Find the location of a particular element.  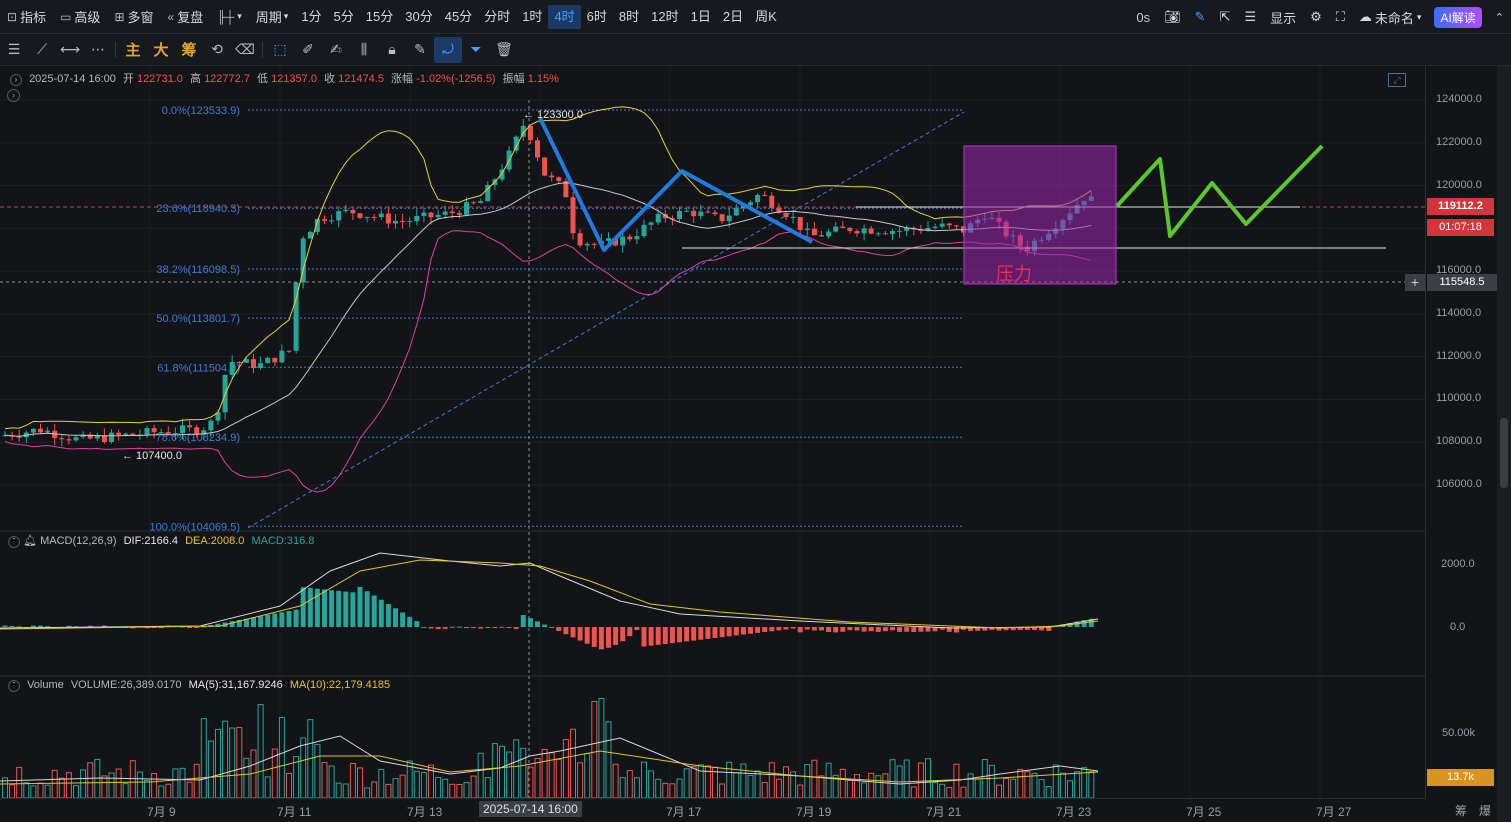

drawing-select-icon: ⬚ is located at coordinates (280, 49).